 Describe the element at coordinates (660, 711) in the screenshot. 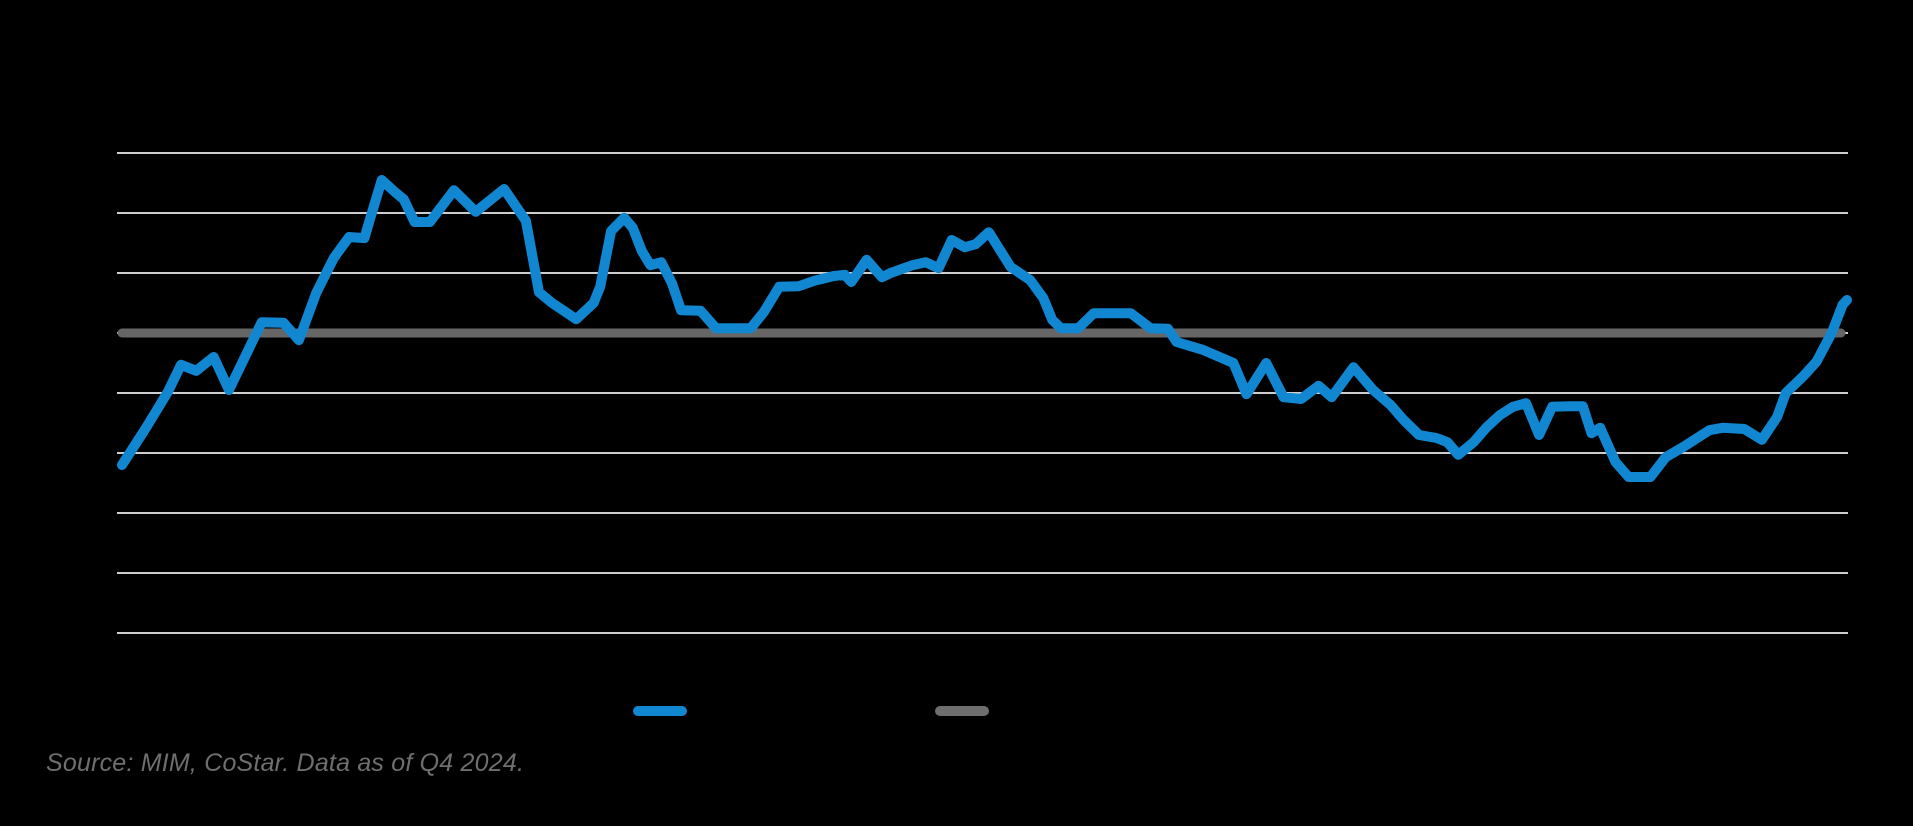

I see `legend-swatch-series-line` at that location.